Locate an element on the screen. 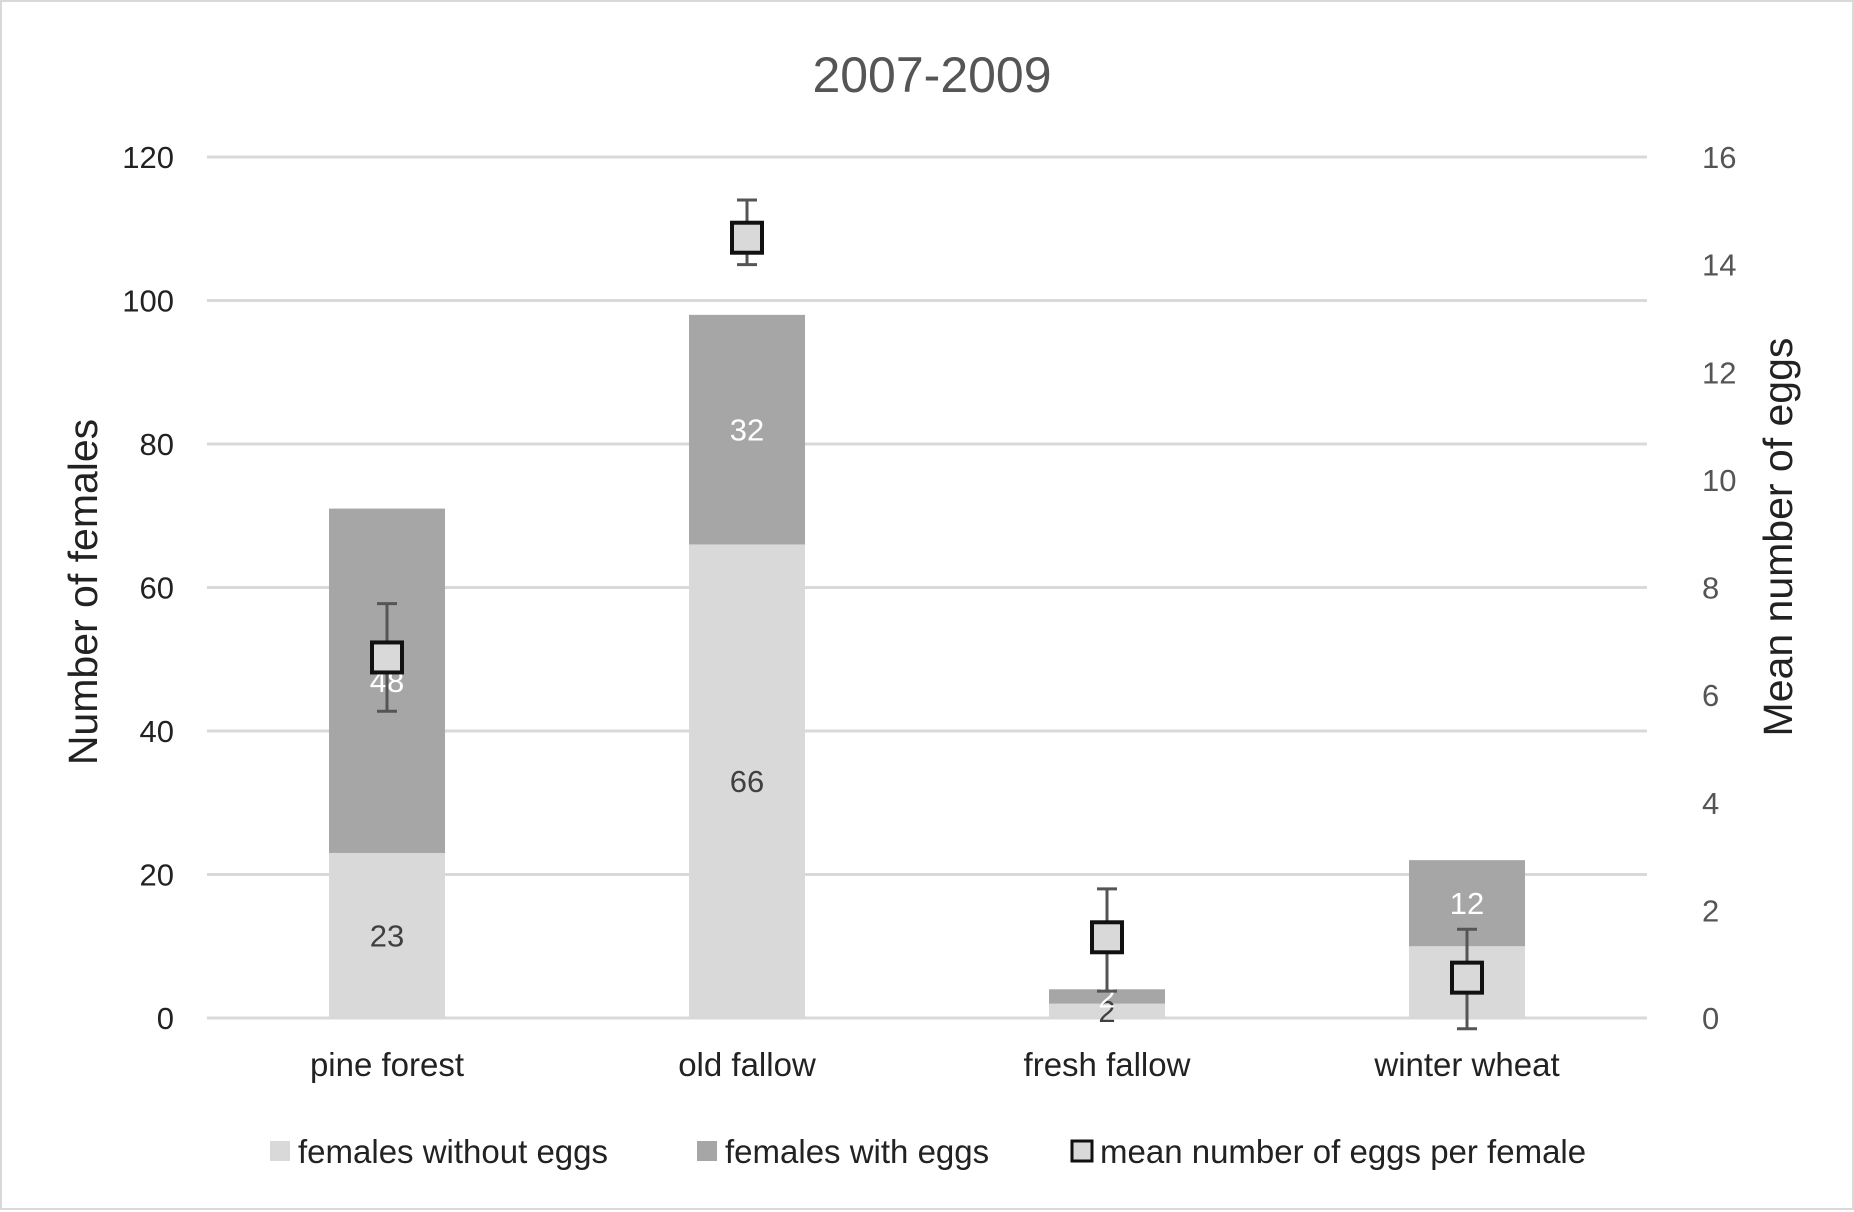  y2-tick-label: 4 is located at coordinates (1710, 803).